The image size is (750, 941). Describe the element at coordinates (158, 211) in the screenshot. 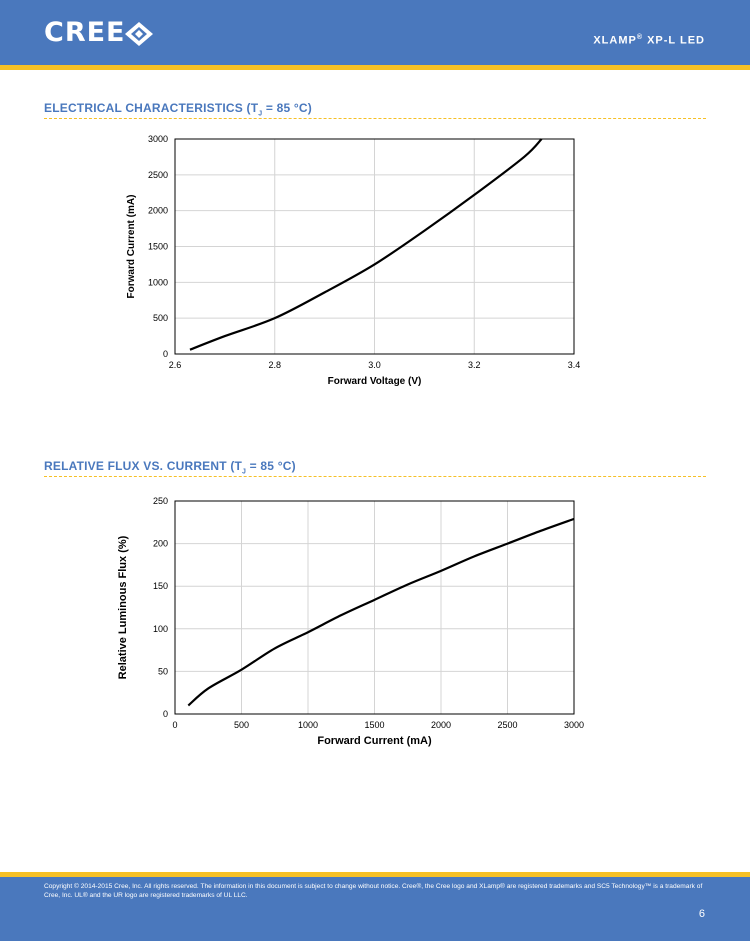

I see `y-tick-label: 2000` at that location.